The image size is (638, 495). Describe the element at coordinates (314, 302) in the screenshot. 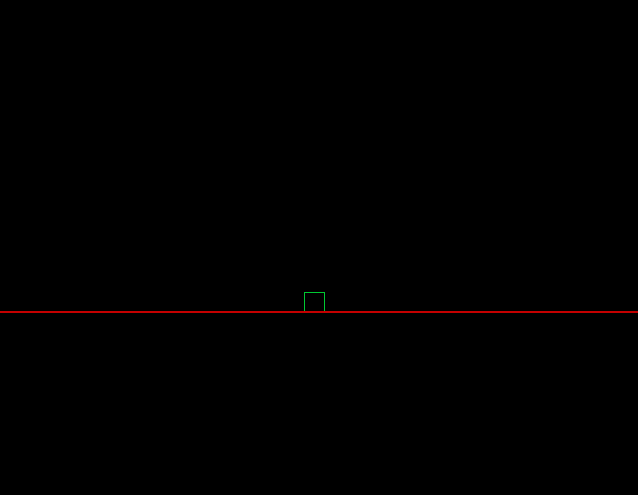

I see `fall-badge` at that location.